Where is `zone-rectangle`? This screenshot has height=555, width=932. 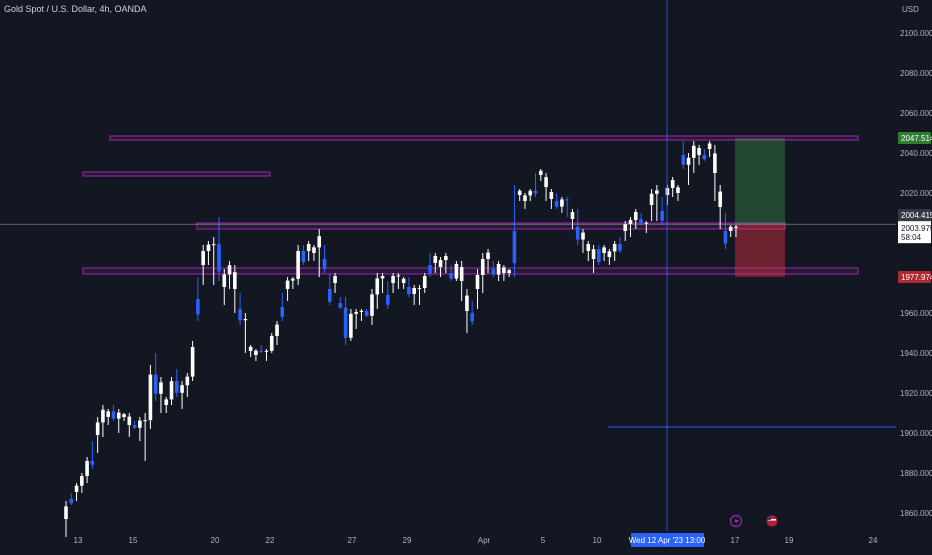
zone-rectangle is located at coordinates (470, 271).